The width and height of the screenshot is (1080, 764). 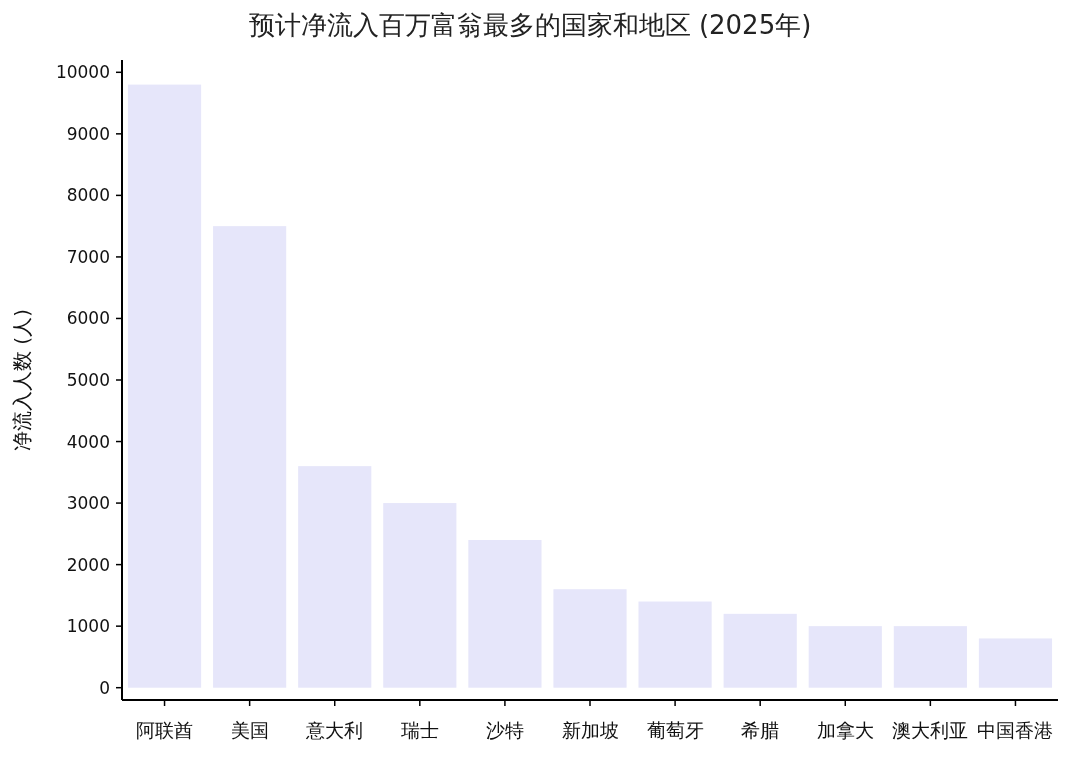 I want to click on x-tick-label: 美国, so click(x=249, y=730).